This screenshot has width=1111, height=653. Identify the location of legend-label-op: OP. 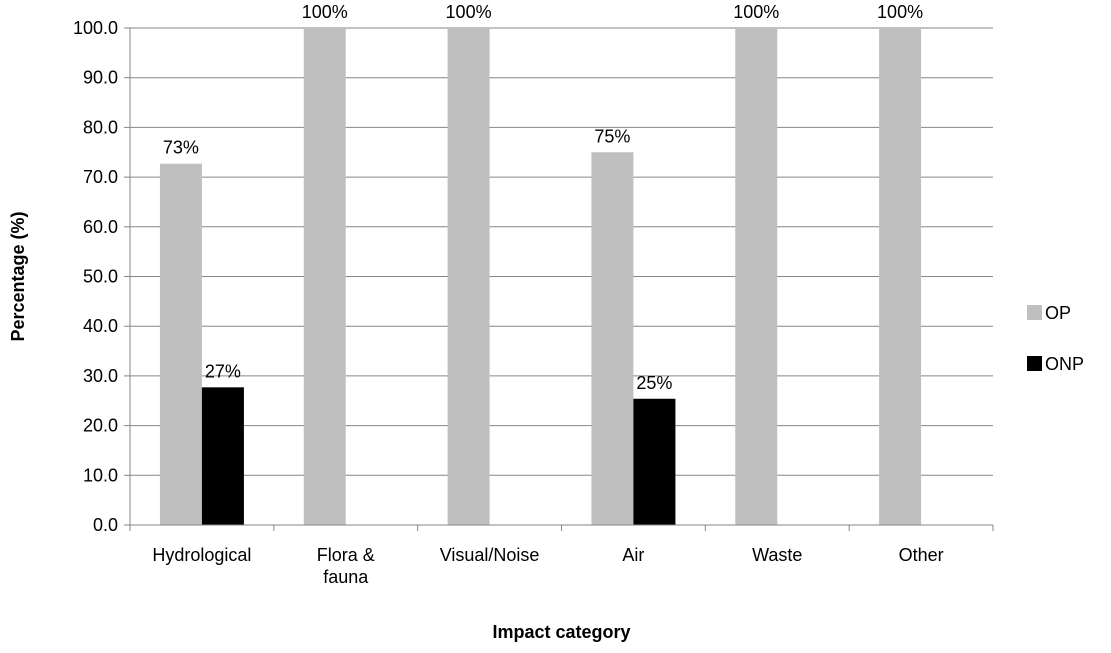
(1058, 313).